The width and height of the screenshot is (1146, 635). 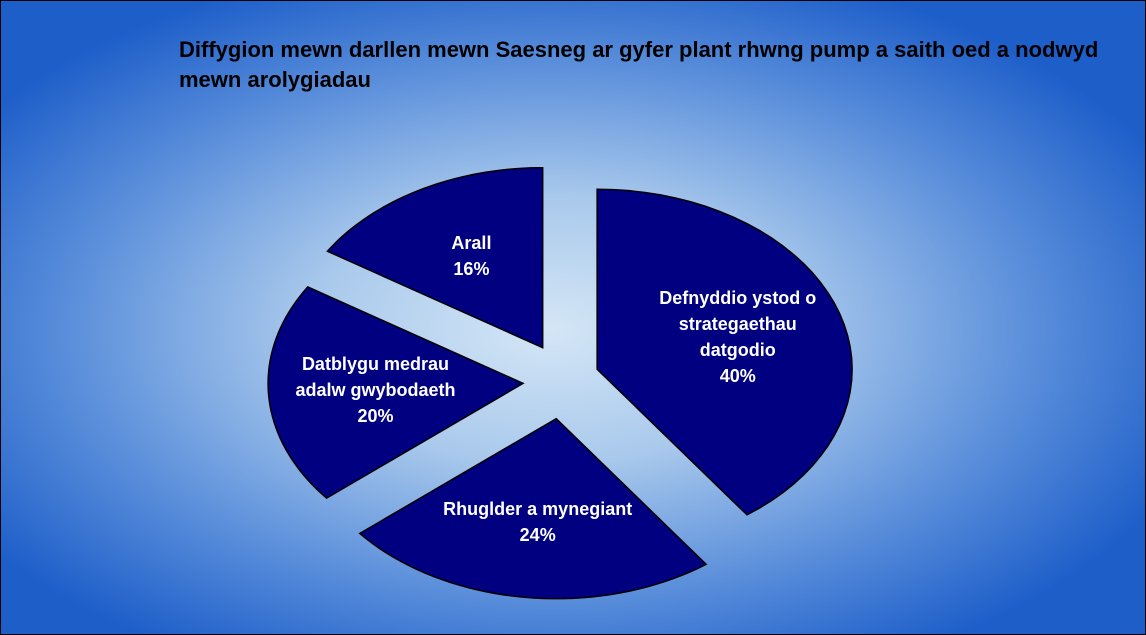 I want to click on category-label: Rhuglder a mynegiant, so click(x=538, y=509).